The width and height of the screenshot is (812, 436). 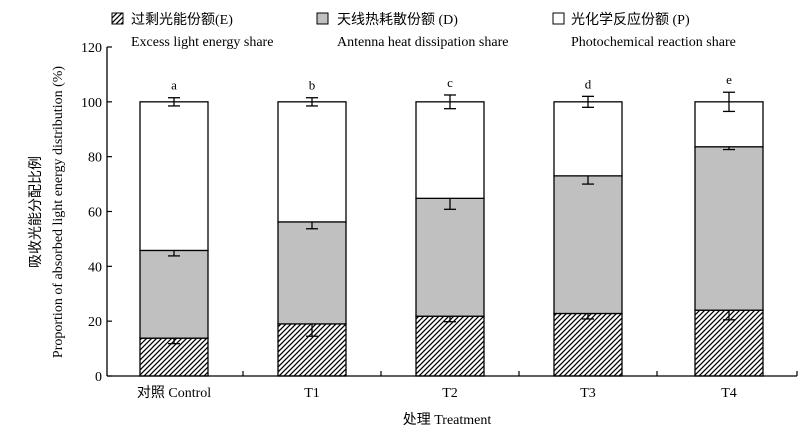 I want to click on legend-label-antenna: 天线热耗散份额 (D), so click(x=397, y=20).